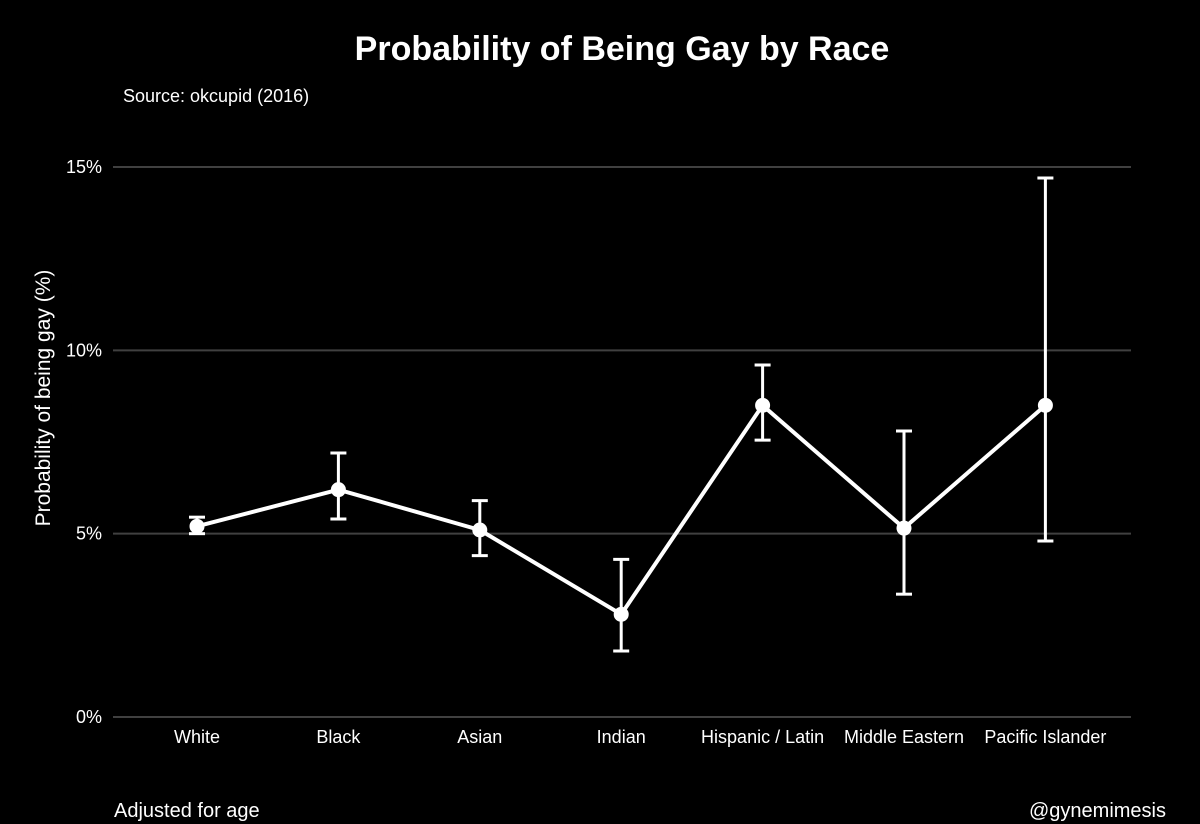  What do you see at coordinates (216, 96) in the screenshot?
I see `chart-subtitle: Source: okcupid (2016)` at bounding box center [216, 96].